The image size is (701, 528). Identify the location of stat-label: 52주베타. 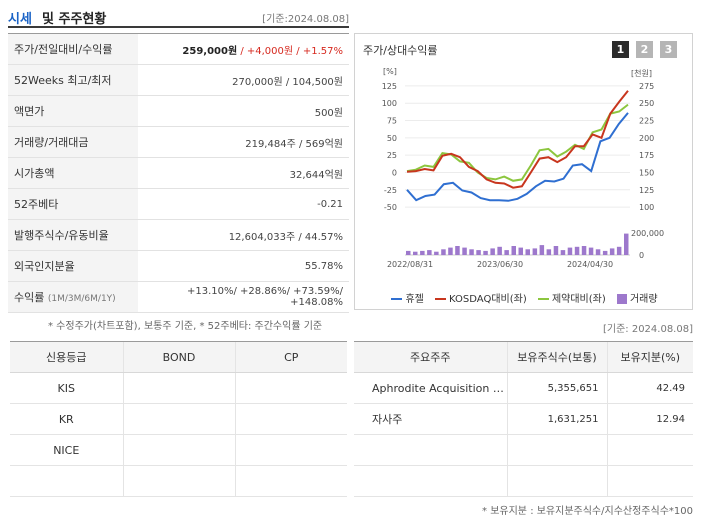
(73, 204).